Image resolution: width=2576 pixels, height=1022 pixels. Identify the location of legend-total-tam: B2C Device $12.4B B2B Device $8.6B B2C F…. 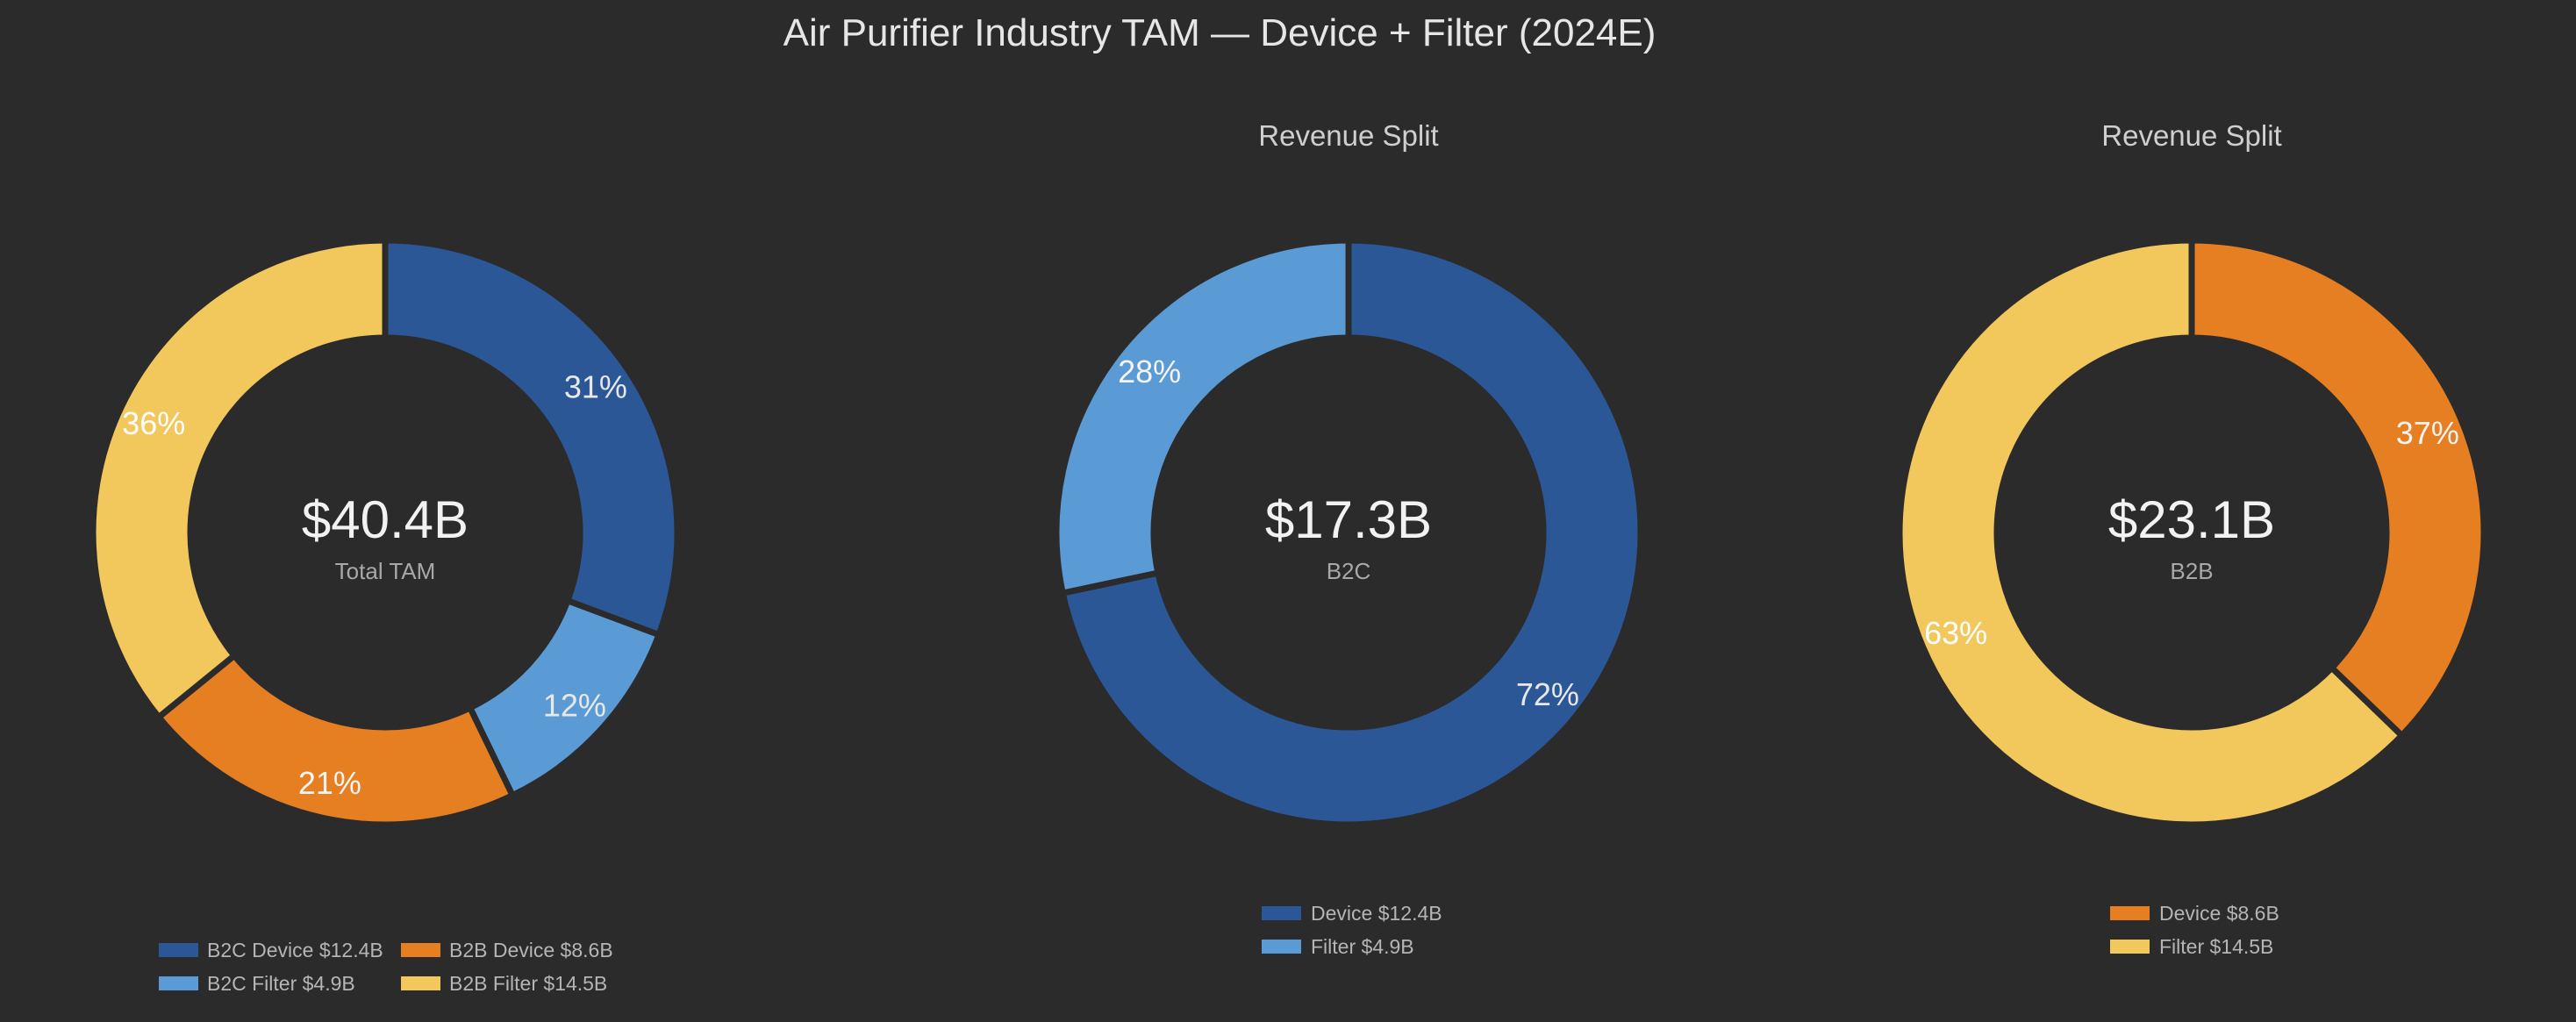
(386, 967).